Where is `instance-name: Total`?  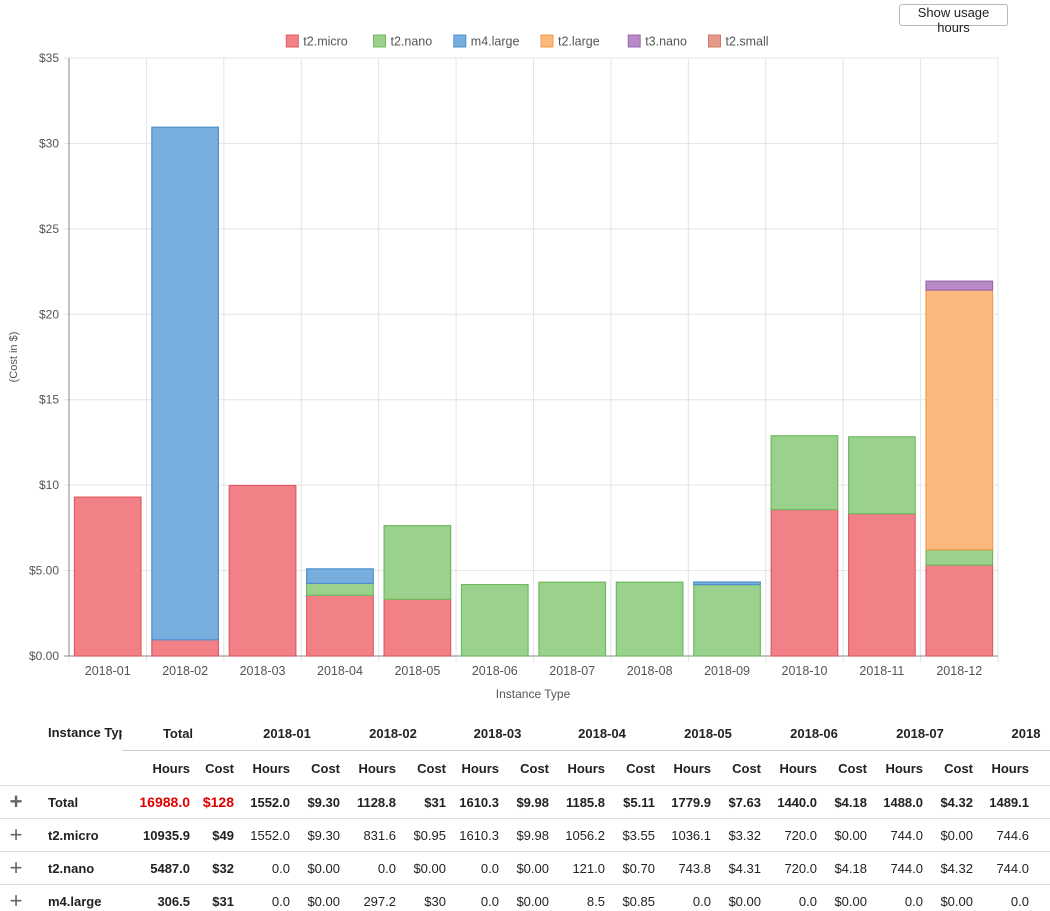 instance-name: Total is located at coordinates (63, 802).